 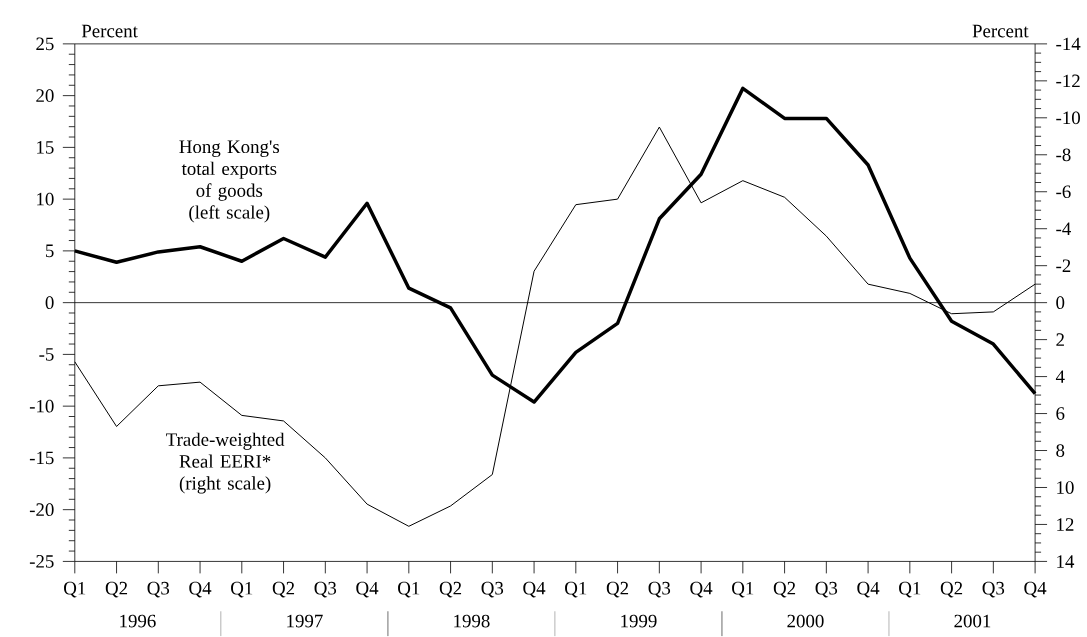 I want to click on text: 1999, so click(x=639, y=621).